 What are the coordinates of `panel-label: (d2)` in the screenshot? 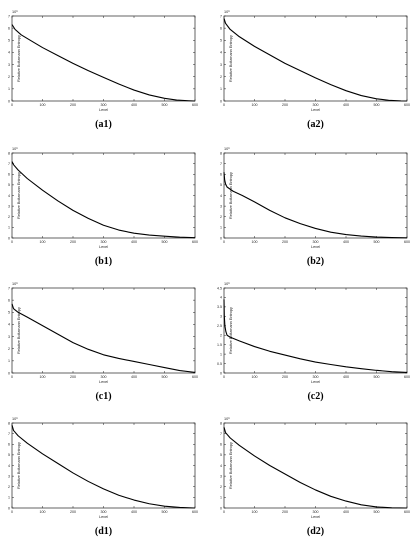 It's located at (315, 531).